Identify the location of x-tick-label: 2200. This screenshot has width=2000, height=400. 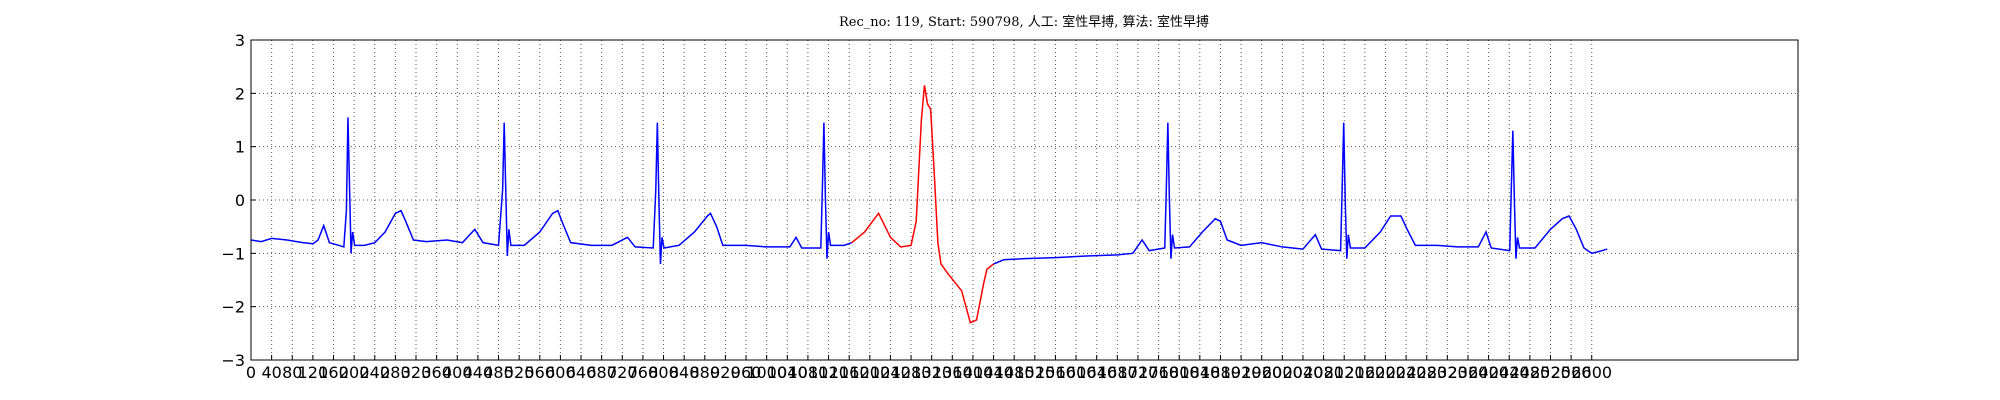
(1385, 372).